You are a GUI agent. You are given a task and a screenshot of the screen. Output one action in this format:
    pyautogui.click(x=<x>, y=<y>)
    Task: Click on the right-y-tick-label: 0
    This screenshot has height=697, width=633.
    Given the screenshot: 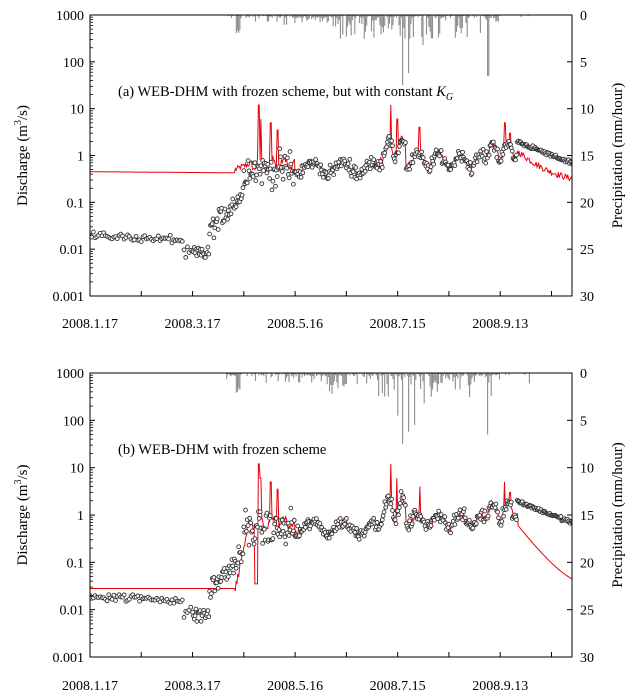 What is the action you would take?
    pyautogui.click(x=583, y=16)
    